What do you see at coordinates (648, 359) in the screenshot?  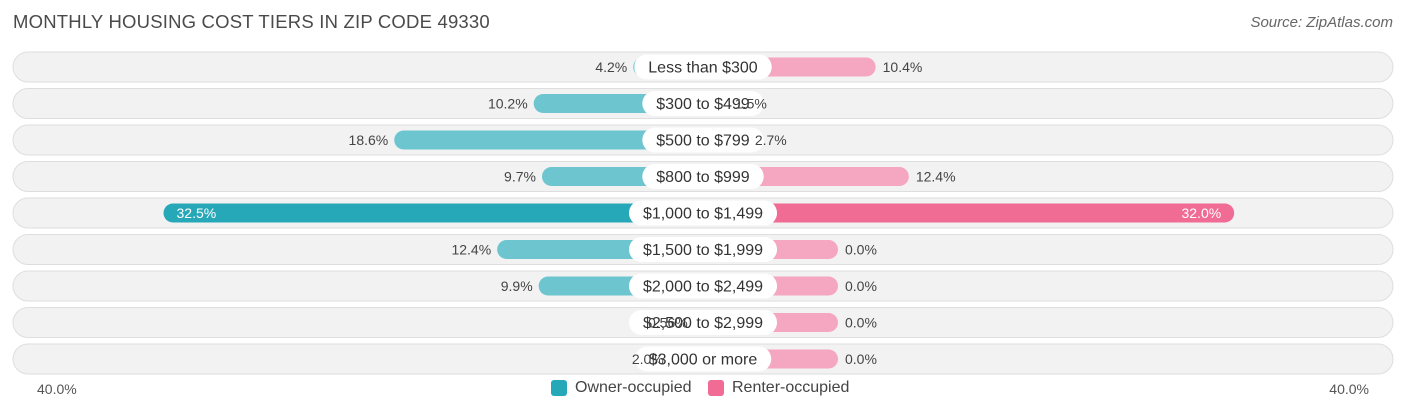 I see `value-label-owner: 2.0%` at bounding box center [648, 359].